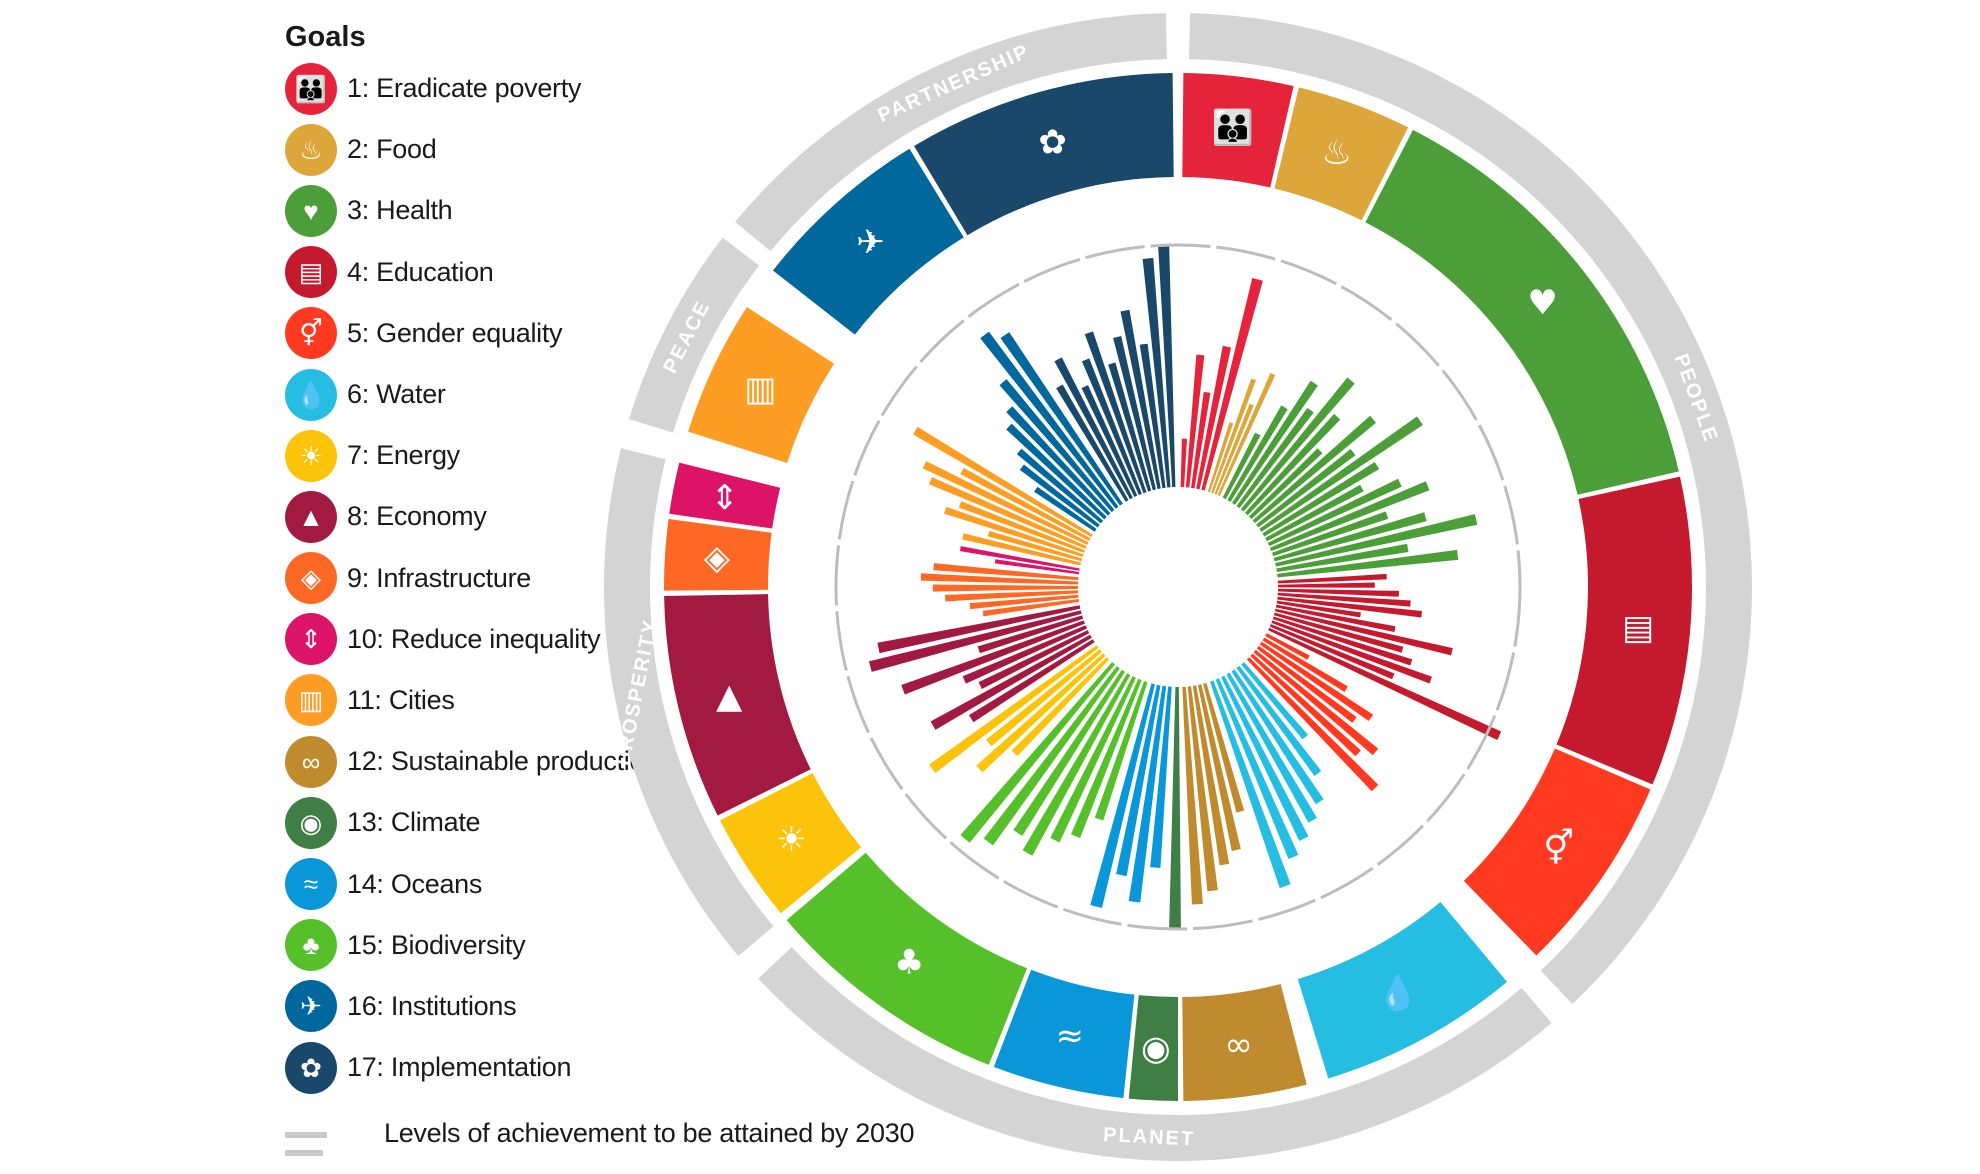 This screenshot has height=1174, width=1980. I want to click on legend-item: ∞ 12: Sustainable production, so click(515, 761).